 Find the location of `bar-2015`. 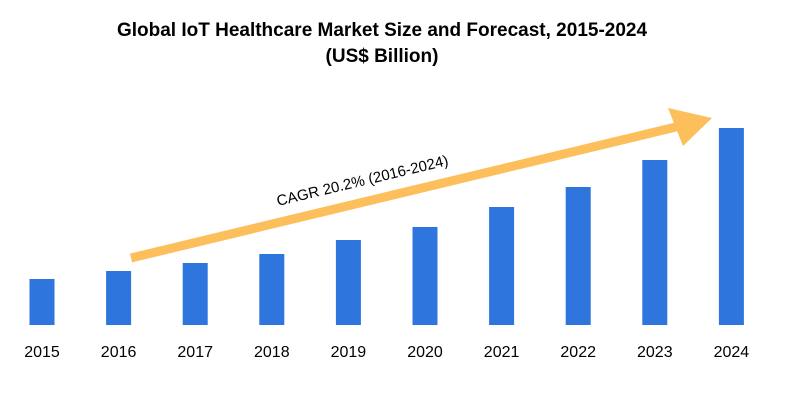

bar-2015 is located at coordinates (42, 302).